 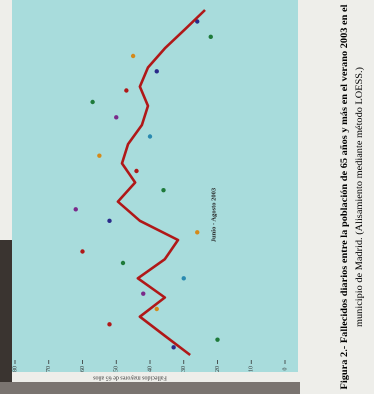 I want to click on y-axis-label: Fallecidos mayores de 65 años, so click(x=130, y=378).